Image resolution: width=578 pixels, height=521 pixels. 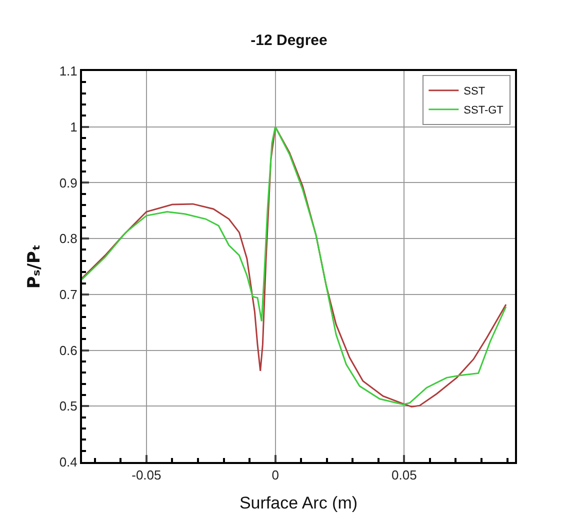 What do you see at coordinates (275, 475) in the screenshot?
I see `x-tick-label: 0` at bounding box center [275, 475].